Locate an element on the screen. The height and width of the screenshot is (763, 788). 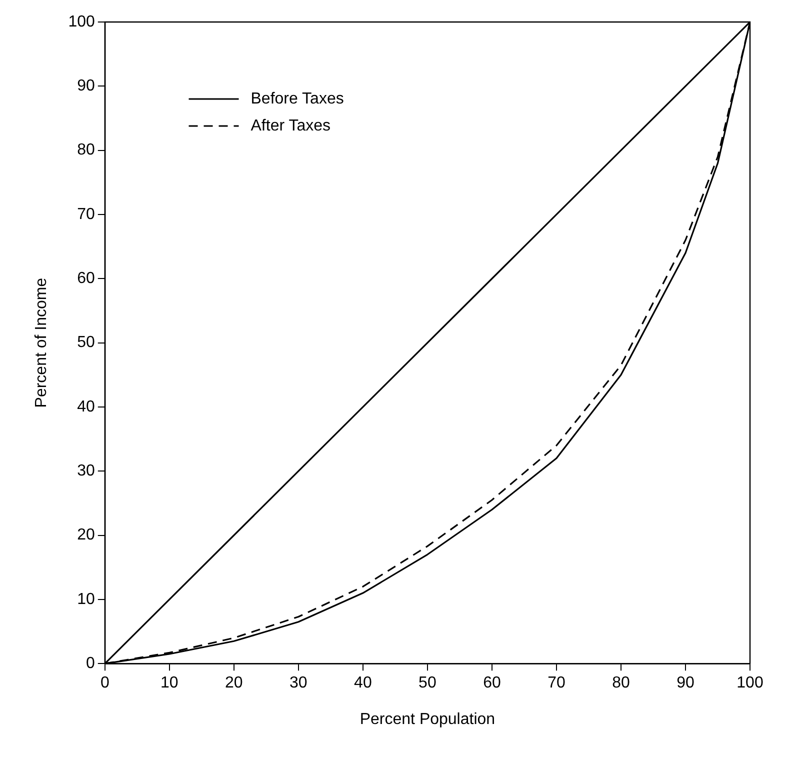
x-tick-label: 30 is located at coordinates (299, 683).